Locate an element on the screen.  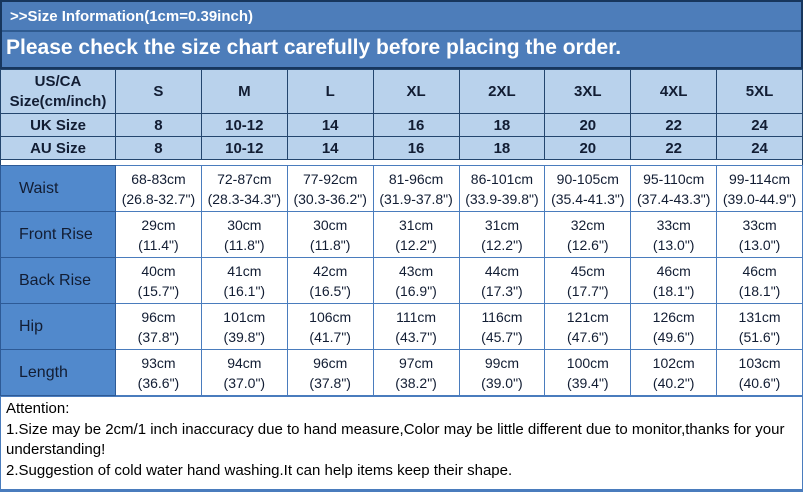
row-label: UK Size is located at coordinates (58, 125).